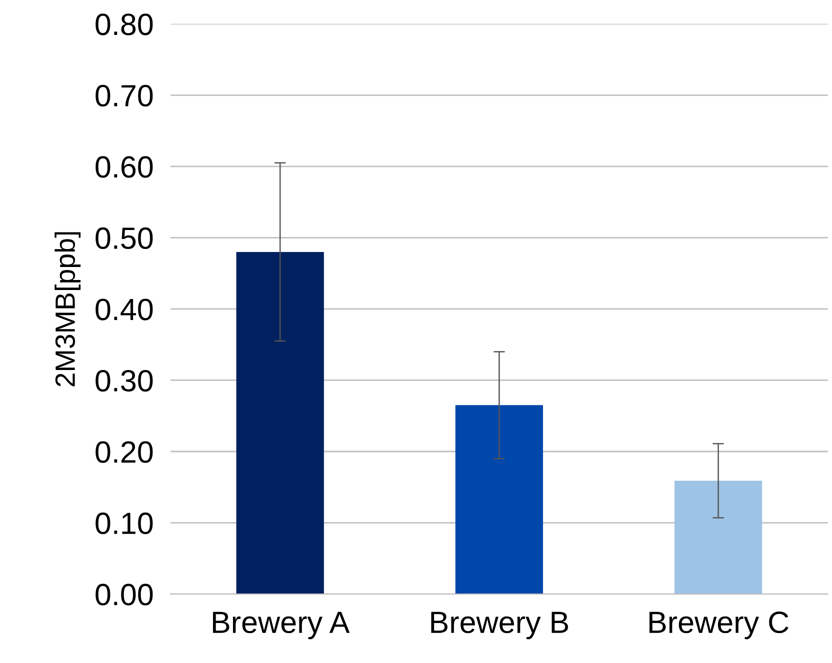  I want to click on y-tick-label: 0.40, so click(124, 309).